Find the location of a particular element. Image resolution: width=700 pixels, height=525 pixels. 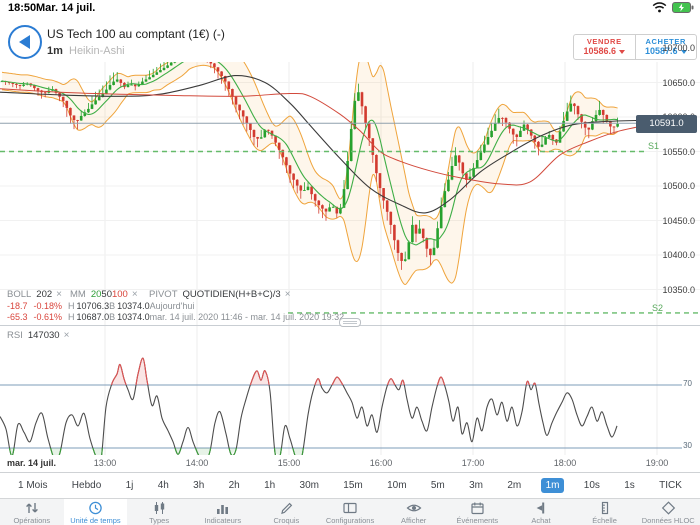

timeframe-1m: 1m is located at coordinates (552, 485).